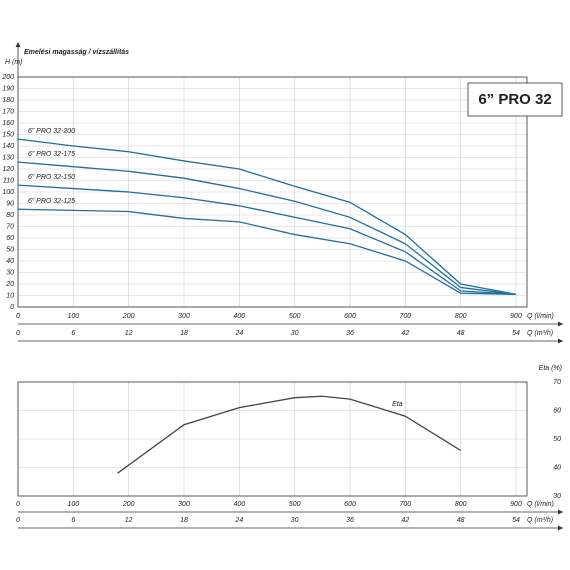  I want to click on y-tick-label: 80, so click(10, 215).